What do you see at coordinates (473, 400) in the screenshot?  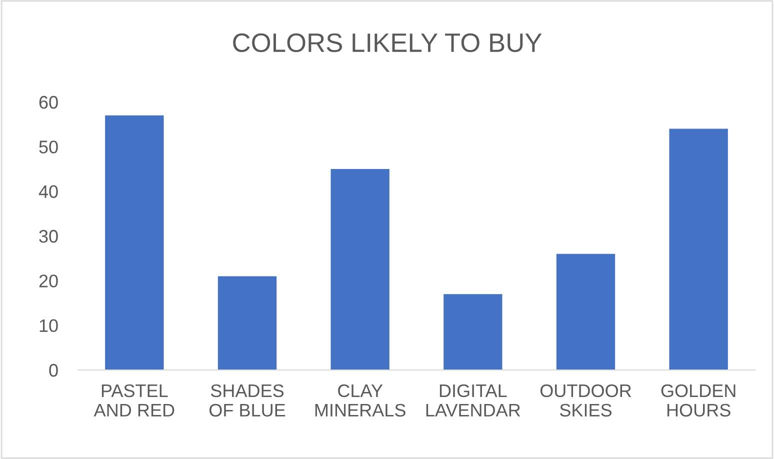 I see `x-tick-label: DIGITAL LAVENDAR` at bounding box center [473, 400].